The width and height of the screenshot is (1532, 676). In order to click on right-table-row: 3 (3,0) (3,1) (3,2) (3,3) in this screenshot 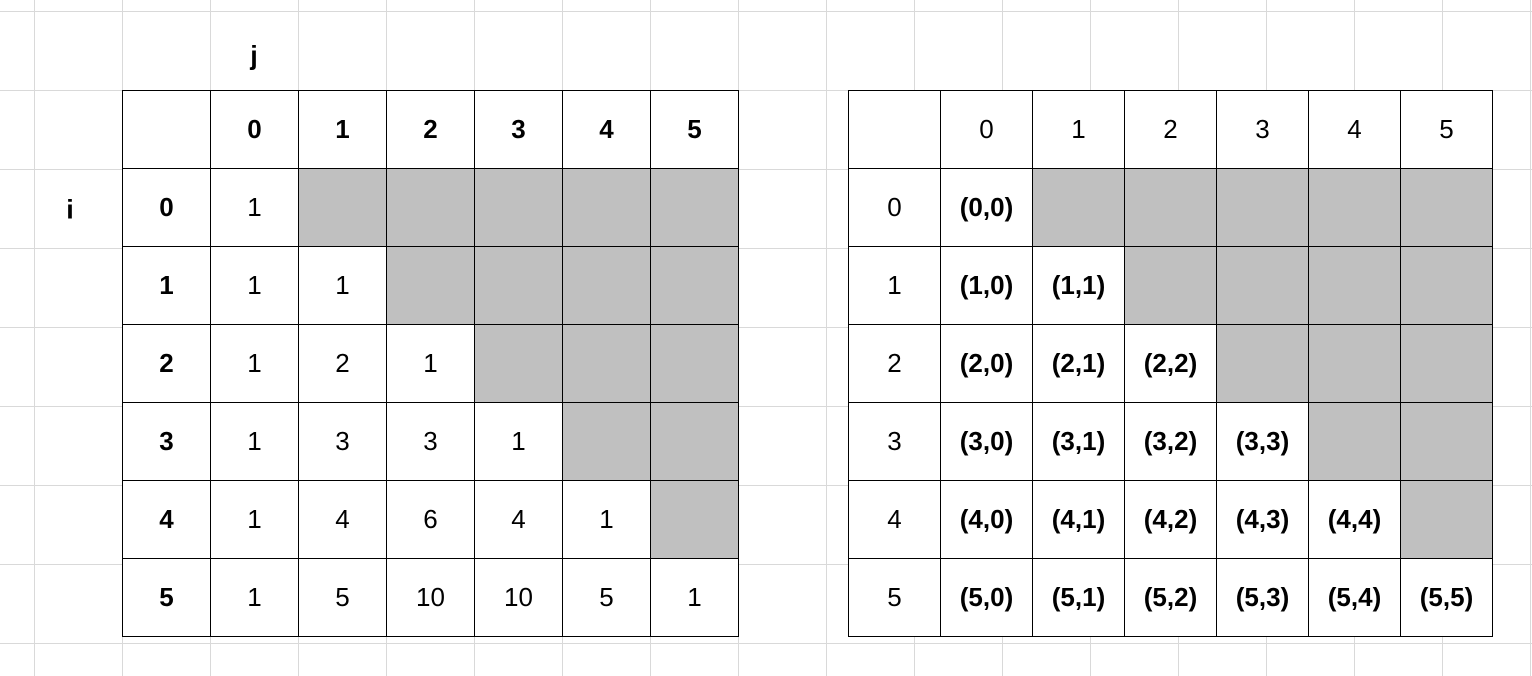, I will do `click(1170, 441)`.